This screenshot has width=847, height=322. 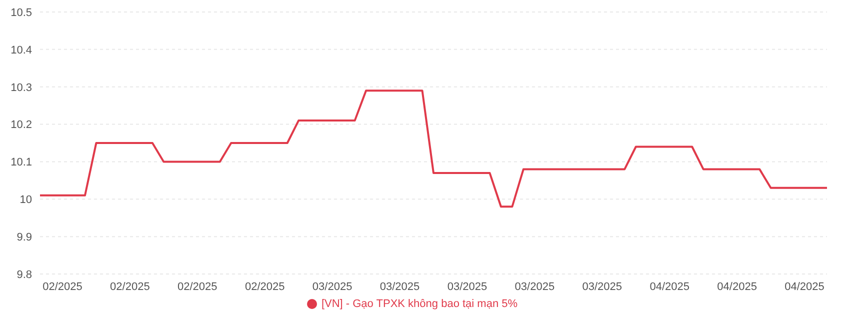 What do you see at coordinates (21, 125) in the screenshot?
I see `y-tick-label: 10.2` at bounding box center [21, 125].